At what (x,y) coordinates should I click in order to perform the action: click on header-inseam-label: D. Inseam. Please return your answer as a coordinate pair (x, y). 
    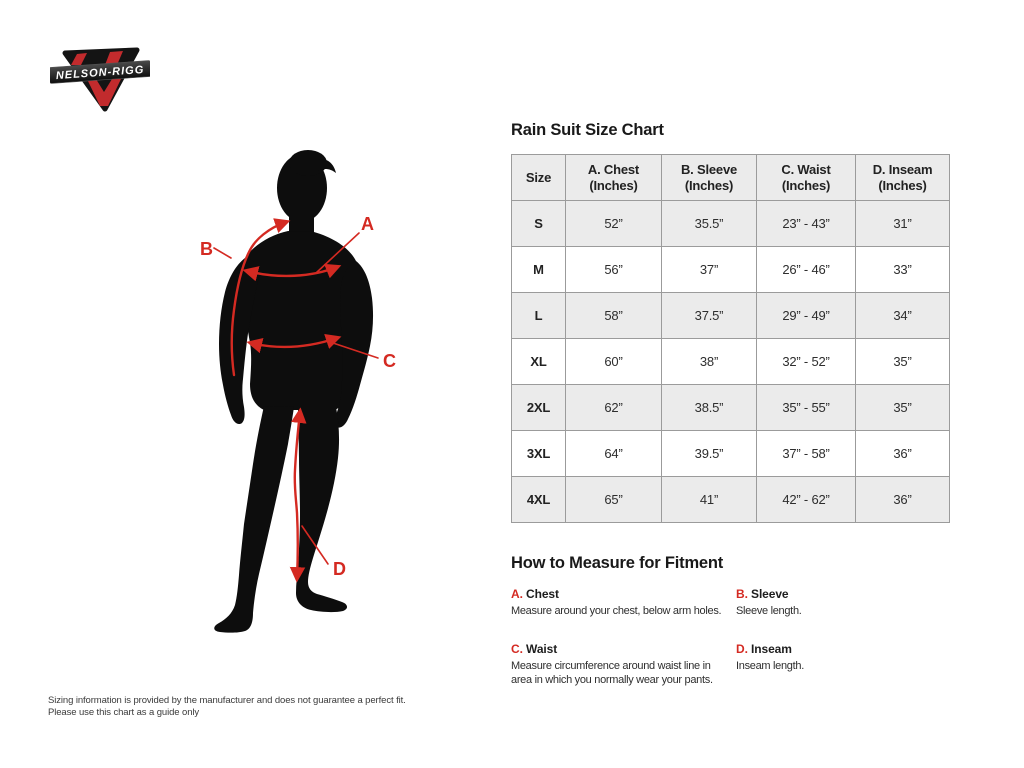
    Looking at the image, I should click on (902, 169).